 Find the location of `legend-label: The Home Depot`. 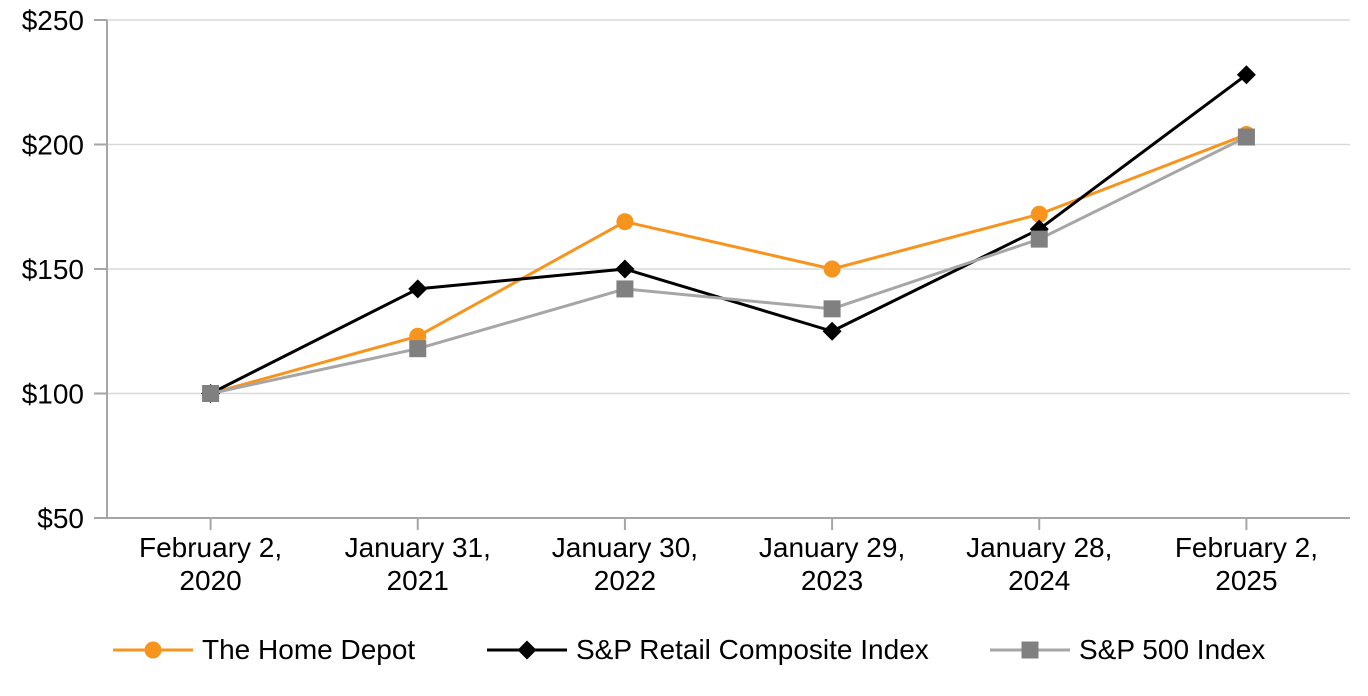

legend-label: The Home Depot is located at coordinates (309, 649).